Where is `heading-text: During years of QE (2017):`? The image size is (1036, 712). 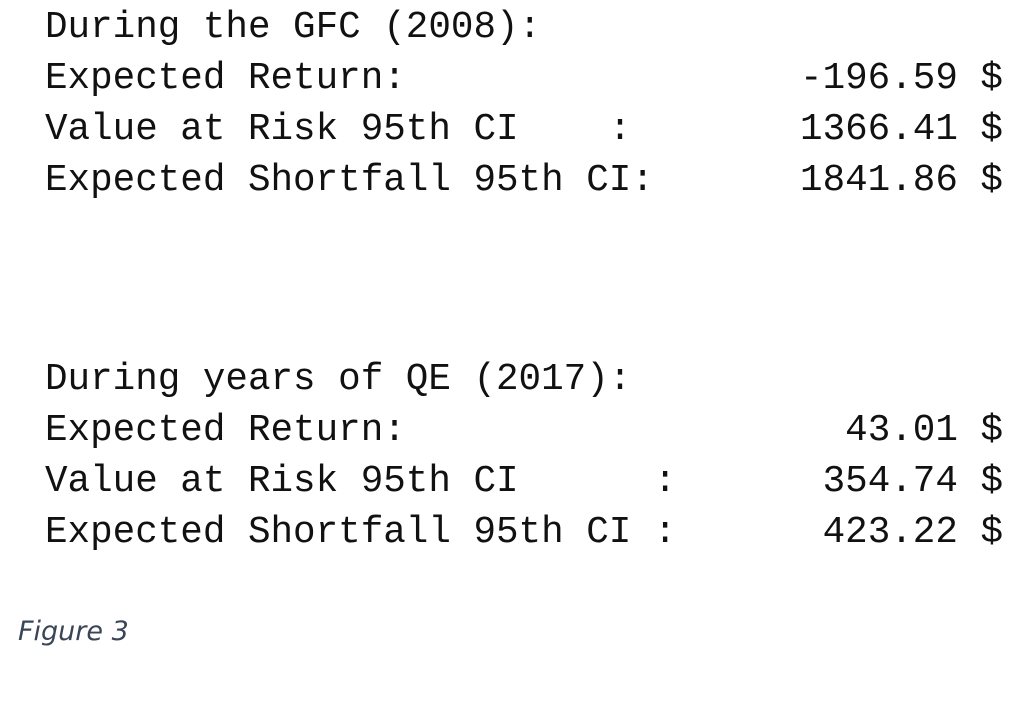
heading-text: During years of QE (2017): is located at coordinates (338, 380).